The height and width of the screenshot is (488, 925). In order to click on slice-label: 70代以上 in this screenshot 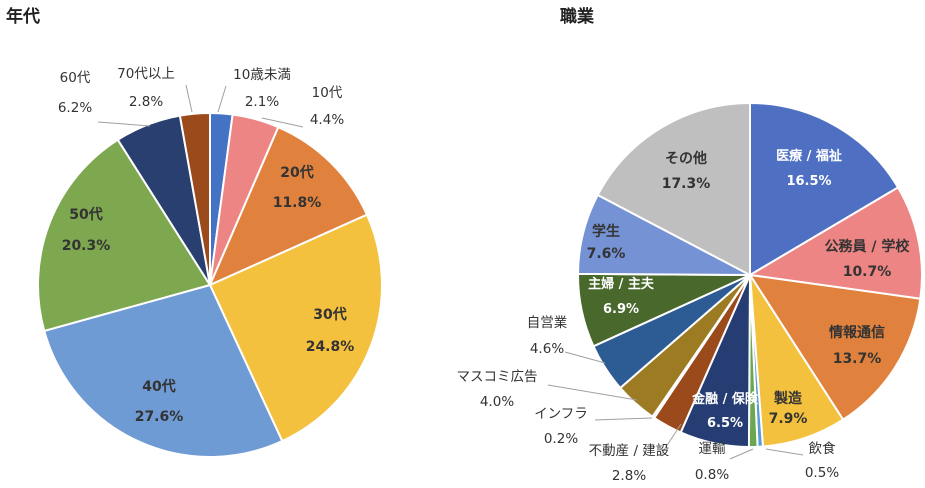, I will do `click(146, 74)`.